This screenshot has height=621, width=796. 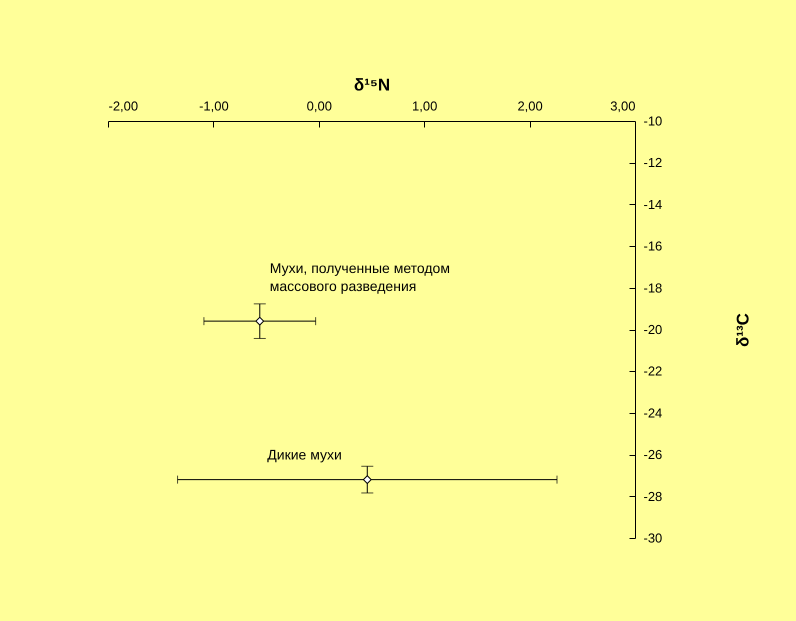 I want to click on x-tick-label: 2,00, so click(x=530, y=106).